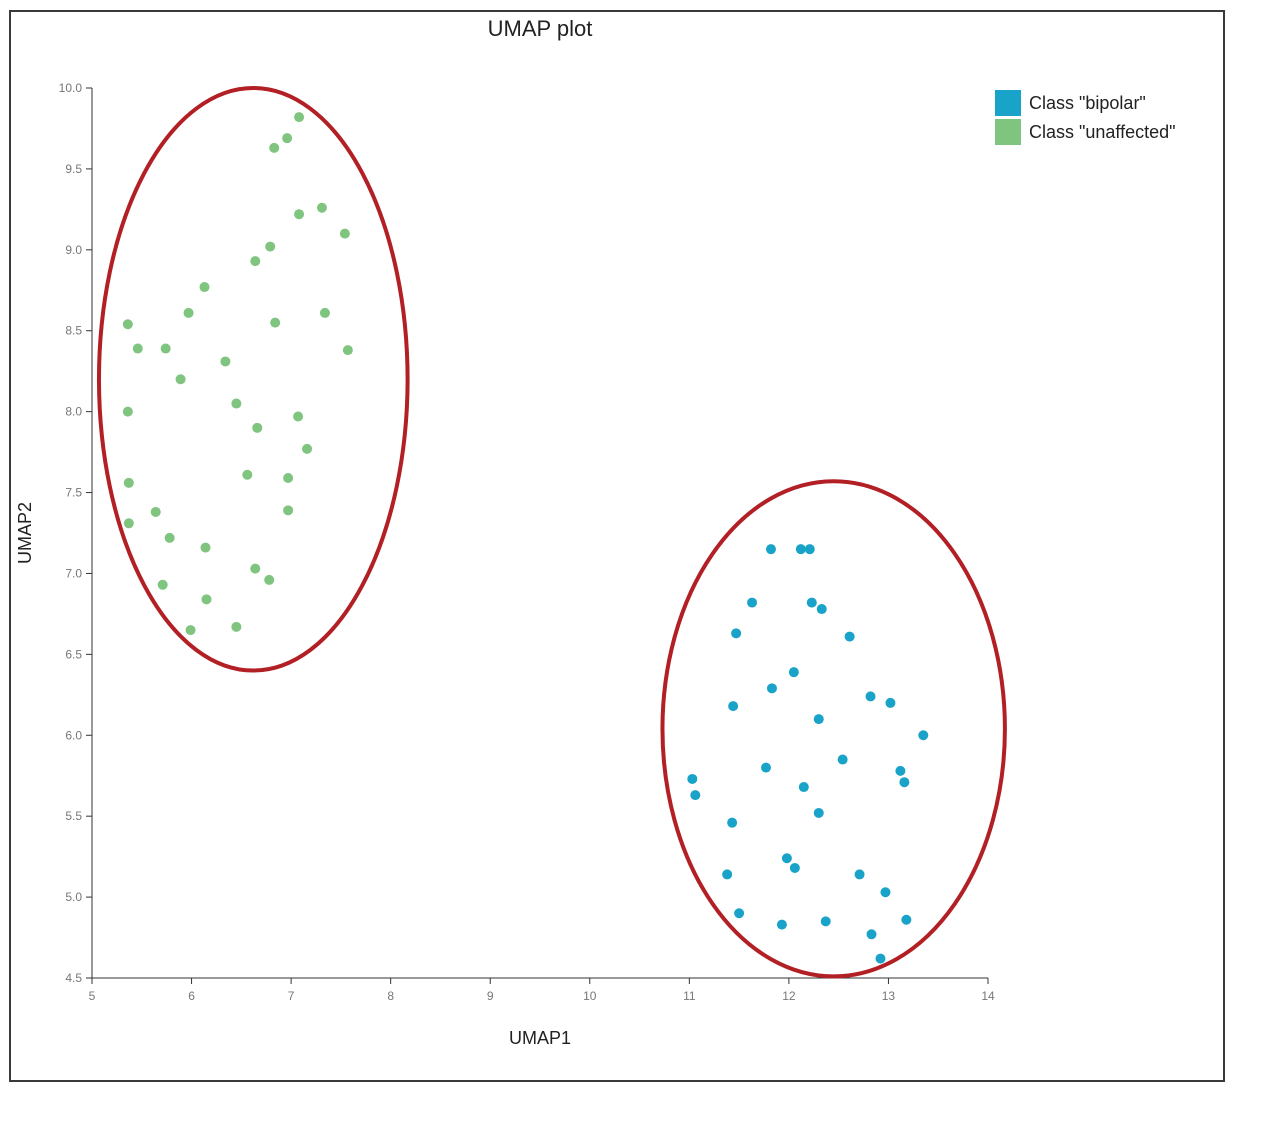 Image resolution: width=1280 pixels, height=1124 pixels. Describe the element at coordinates (390, 996) in the screenshot. I see `x-tick-label: 8` at that location.